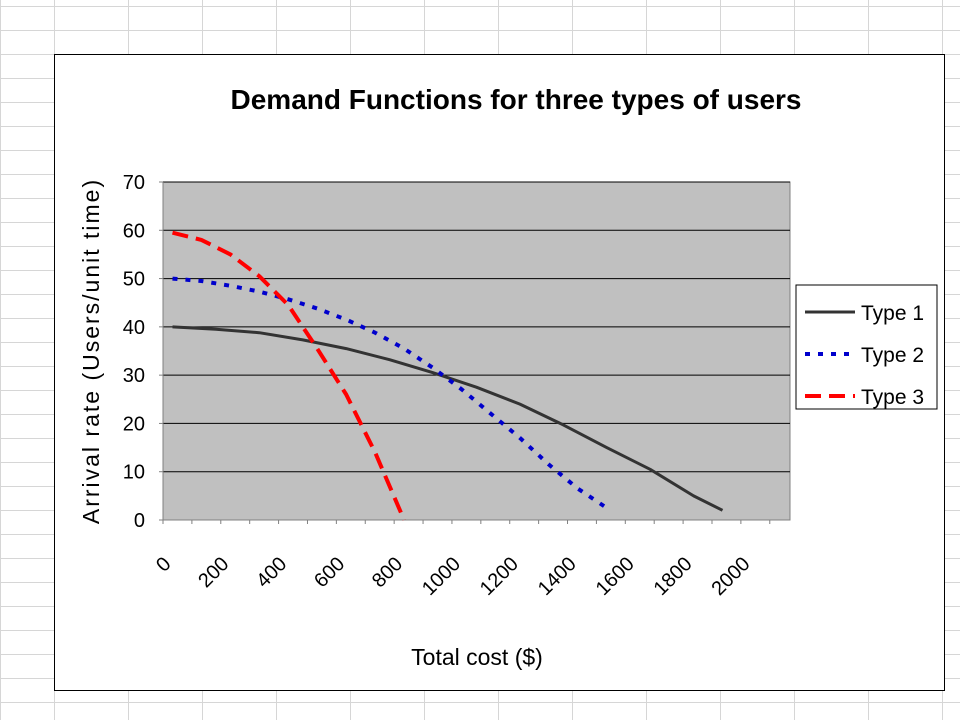  Describe the element at coordinates (441, 576) in the screenshot. I see `x-tick-label: 1000` at that location.